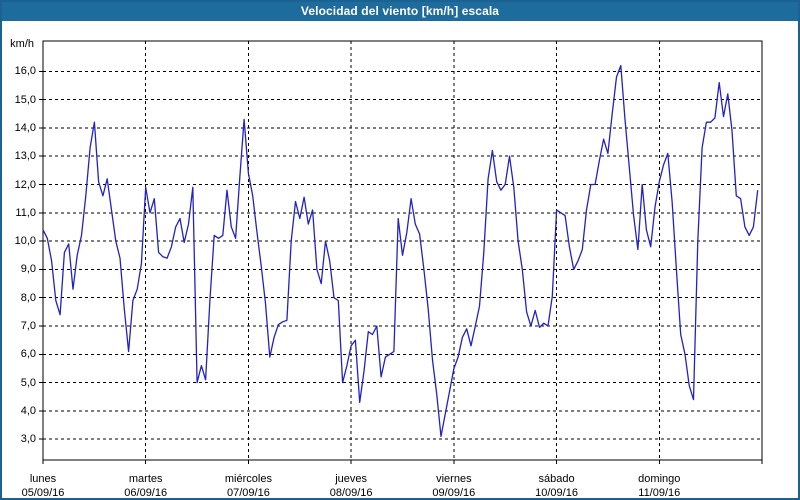  What do you see at coordinates (25, 71) in the screenshot?
I see `y-axis-tick-label: 16,0` at bounding box center [25, 71].